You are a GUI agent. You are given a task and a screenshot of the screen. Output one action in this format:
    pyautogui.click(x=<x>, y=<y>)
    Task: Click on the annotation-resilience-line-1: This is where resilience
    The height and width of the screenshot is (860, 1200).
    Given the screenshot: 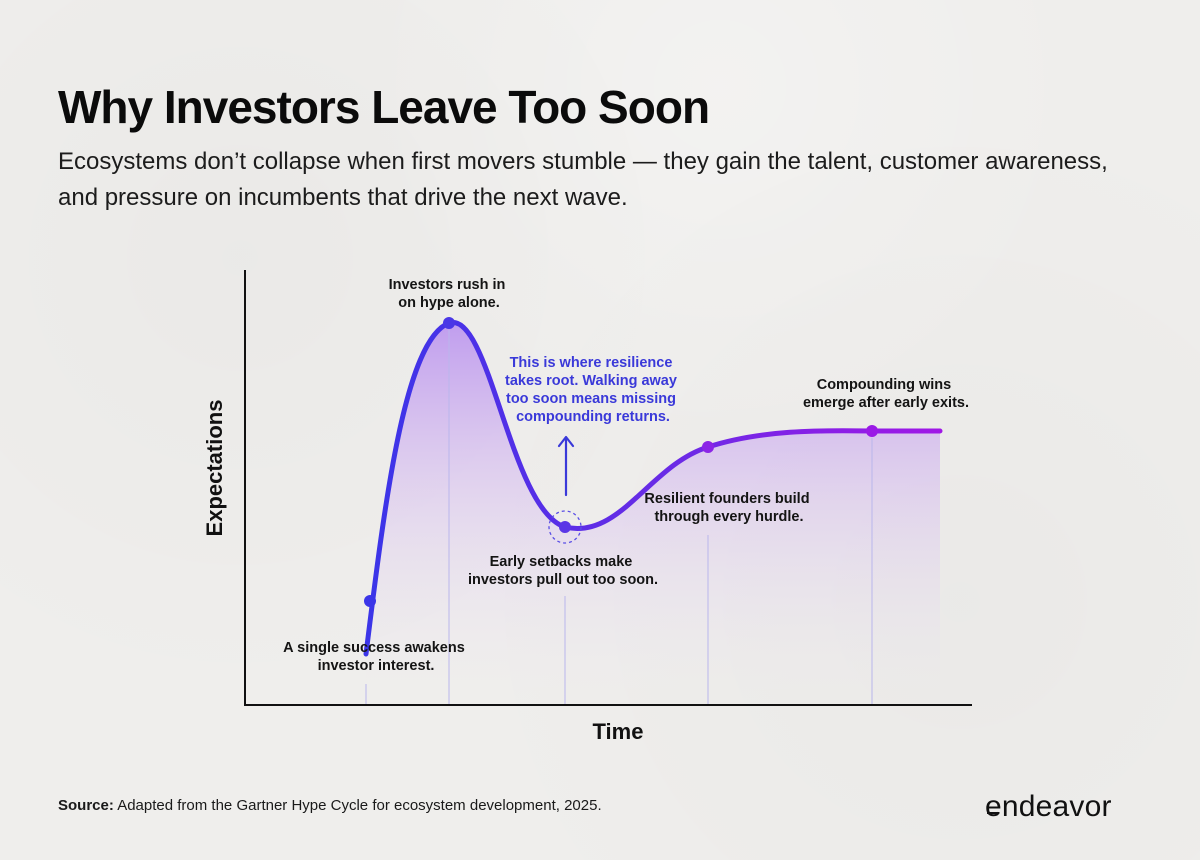 What is the action you would take?
    pyautogui.click(x=591, y=363)
    